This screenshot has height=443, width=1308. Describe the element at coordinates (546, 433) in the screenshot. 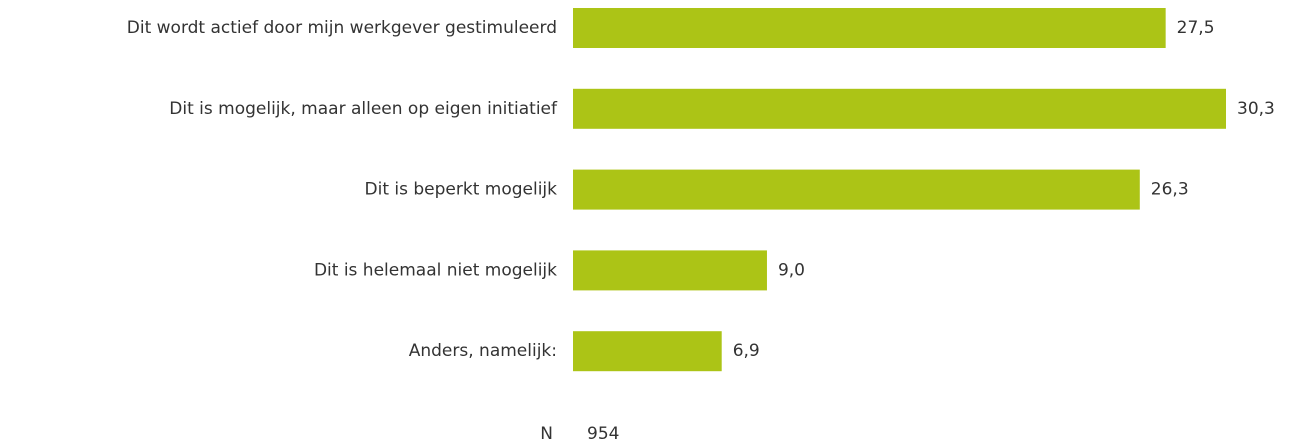

I see `n-label: N` at that location.